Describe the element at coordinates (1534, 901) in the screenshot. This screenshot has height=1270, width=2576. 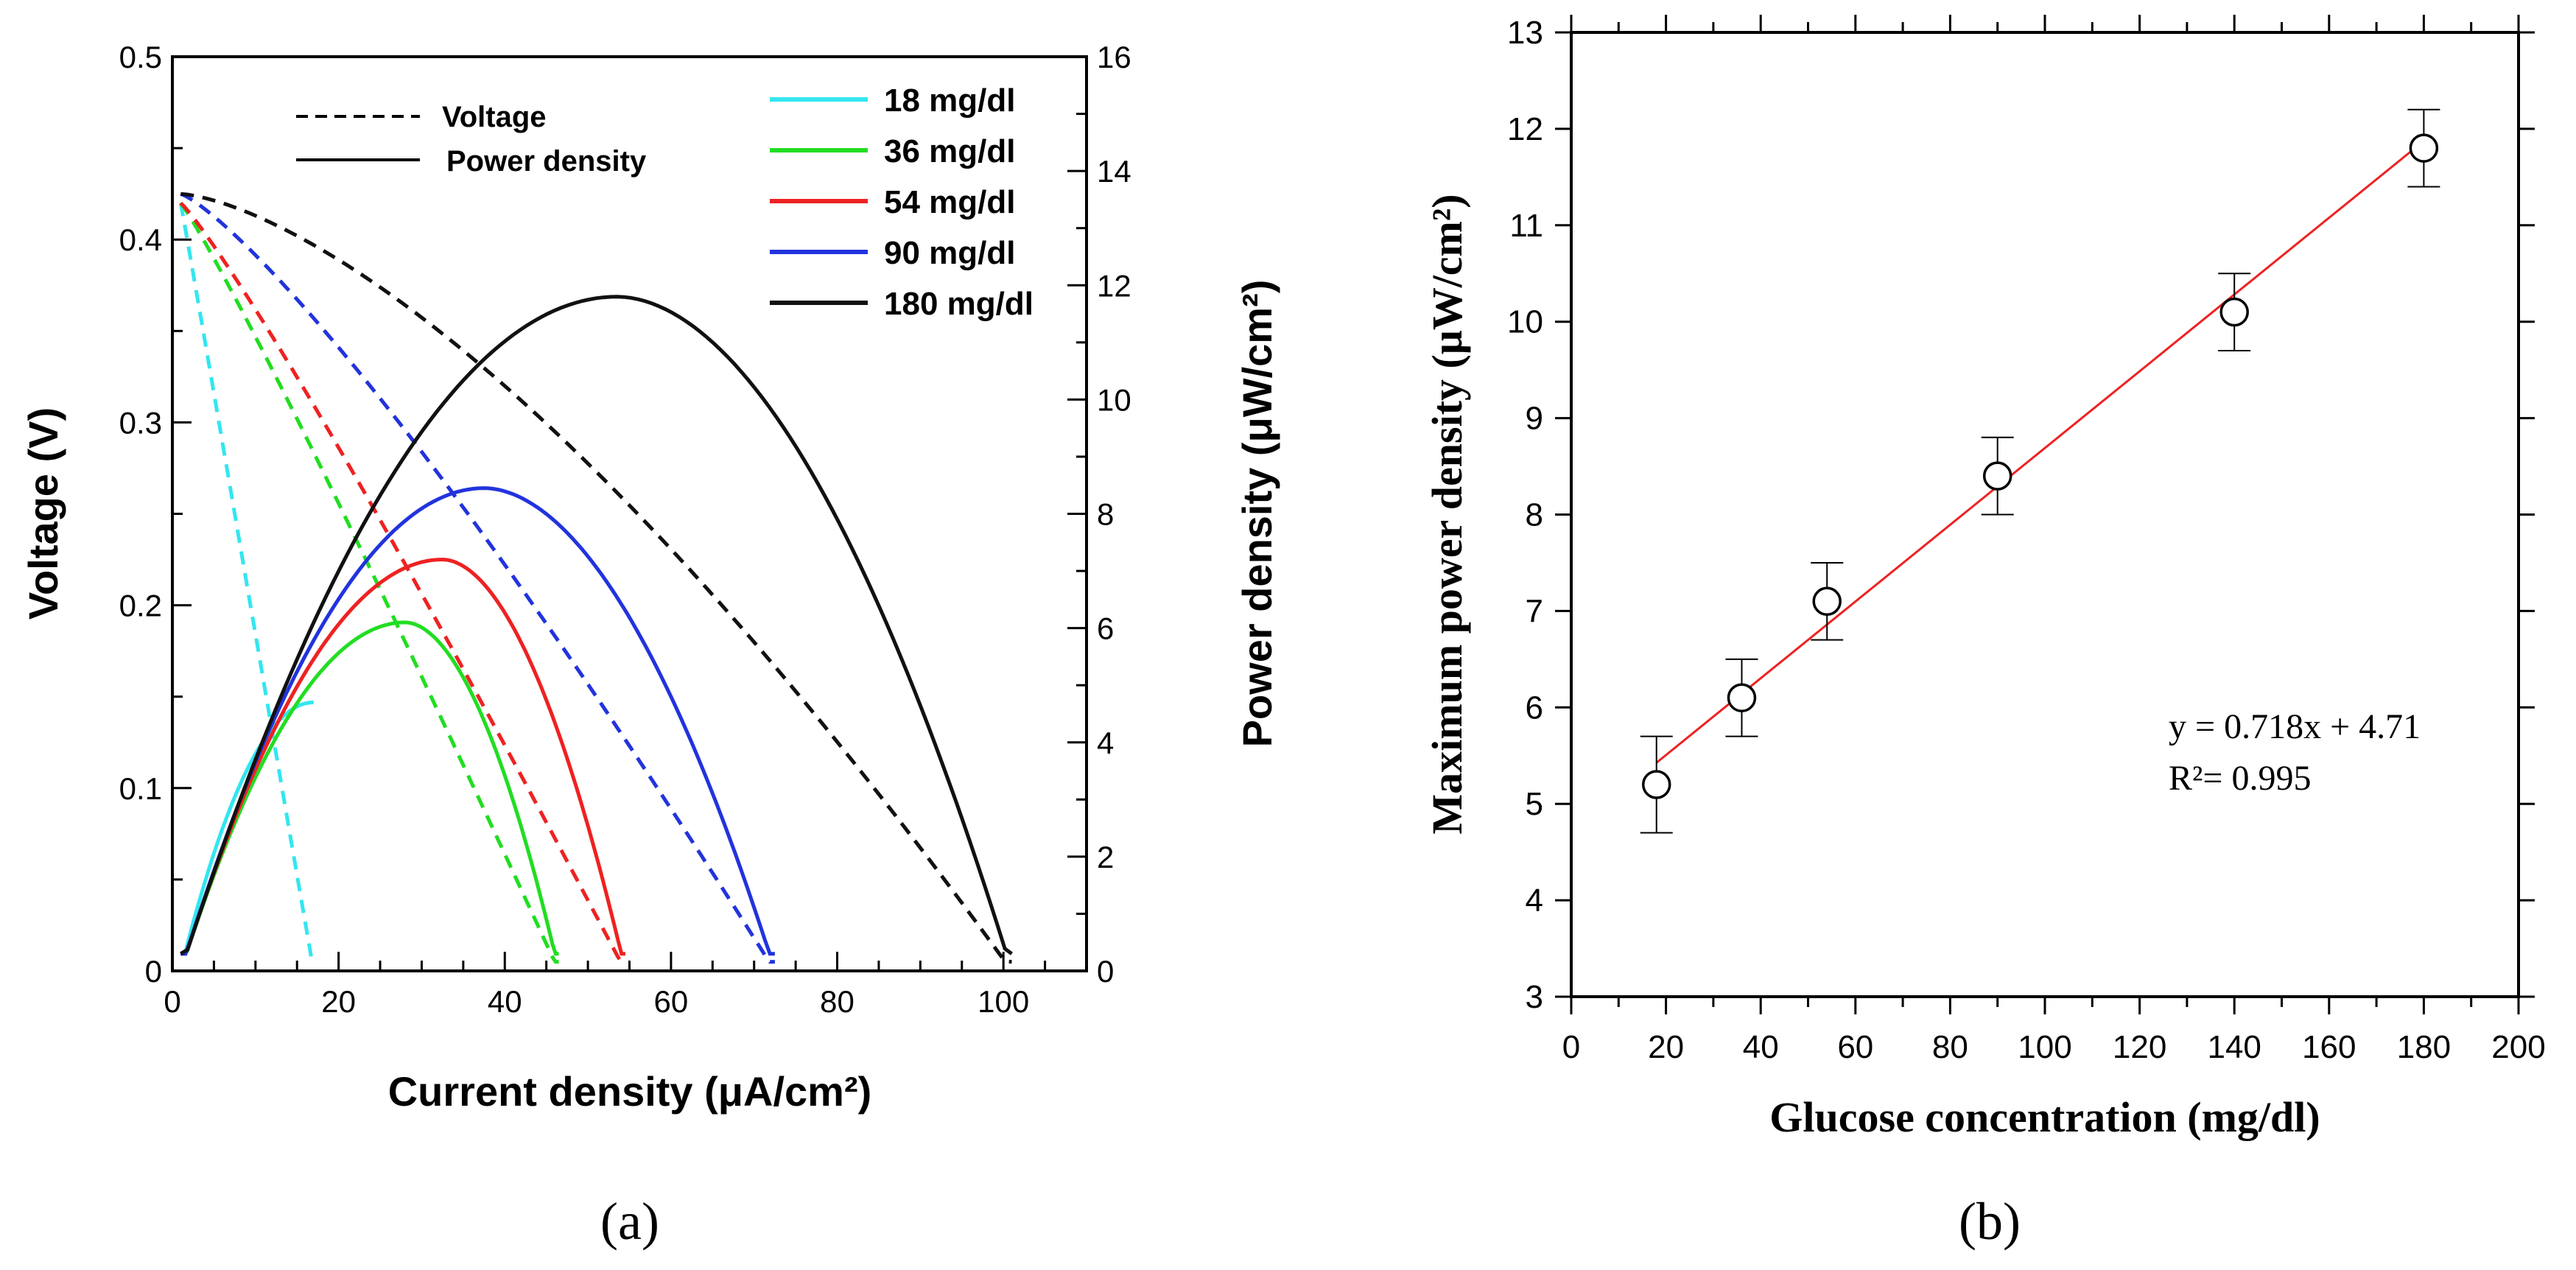
I see `panel-b-y-tick-label: 4` at that location.